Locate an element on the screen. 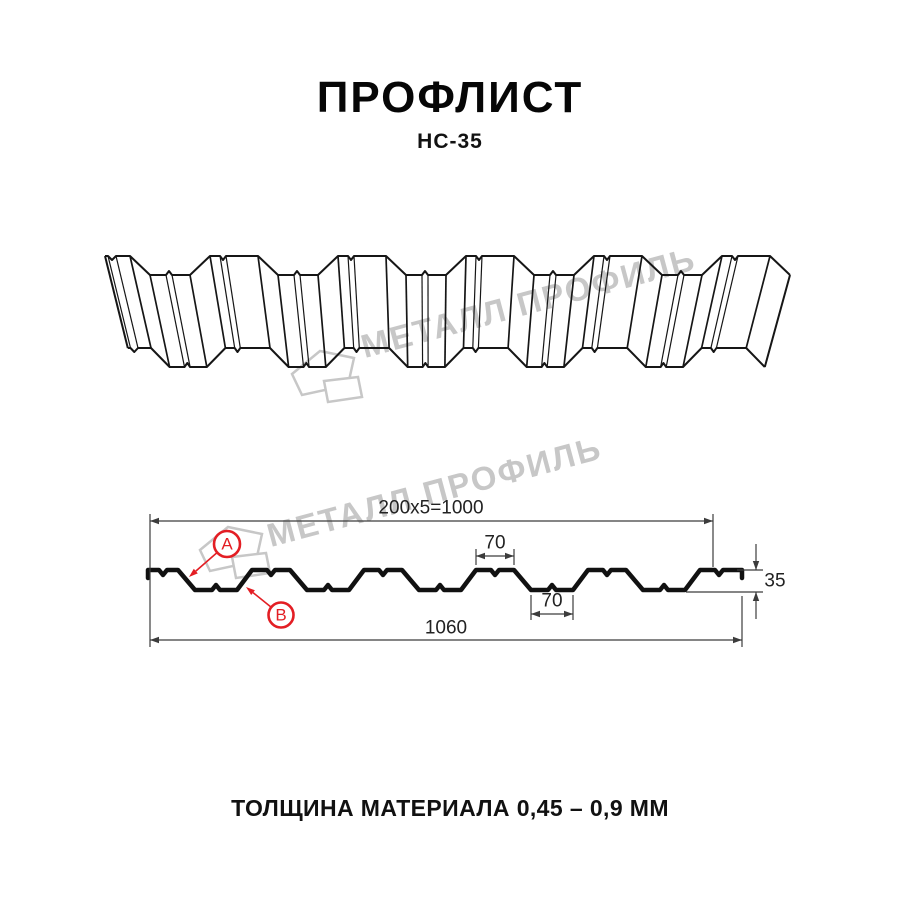  profile-code: НС-35 is located at coordinates (450, 141).